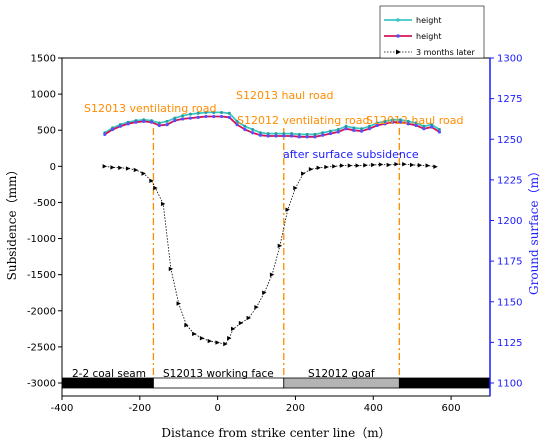  What do you see at coordinates (44, 203) in the screenshot?
I see `y-tick-label: -500` at bounding box center [44, 203].